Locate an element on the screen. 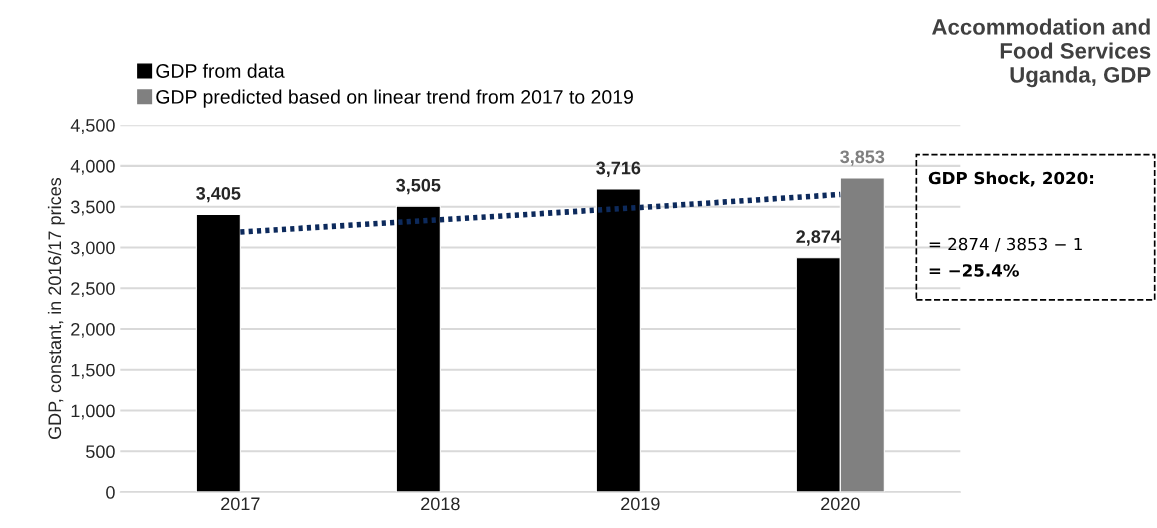 Image resolution: width=1157 pixels, height=528 pixels. data-label: 3,505 is located at coordinates (418, 186).